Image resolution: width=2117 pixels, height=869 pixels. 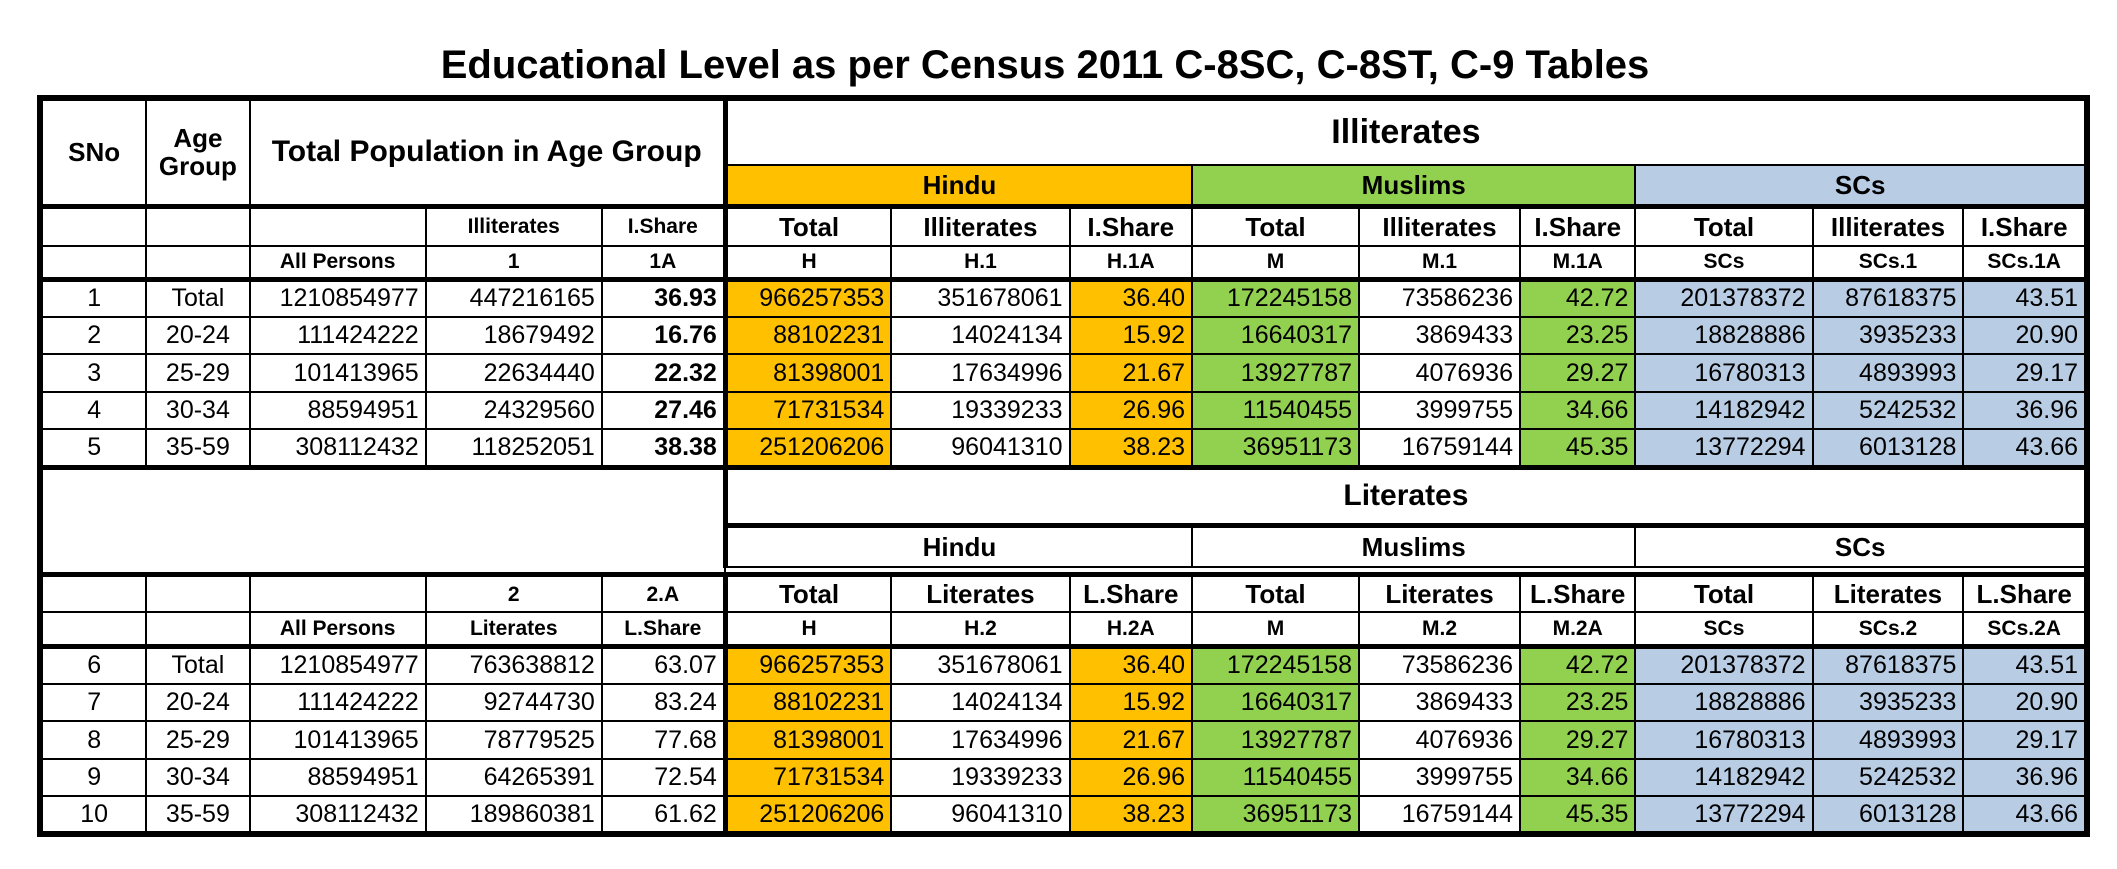 I want to click on table-cell: 16640317, so click(x=1275, y=335).